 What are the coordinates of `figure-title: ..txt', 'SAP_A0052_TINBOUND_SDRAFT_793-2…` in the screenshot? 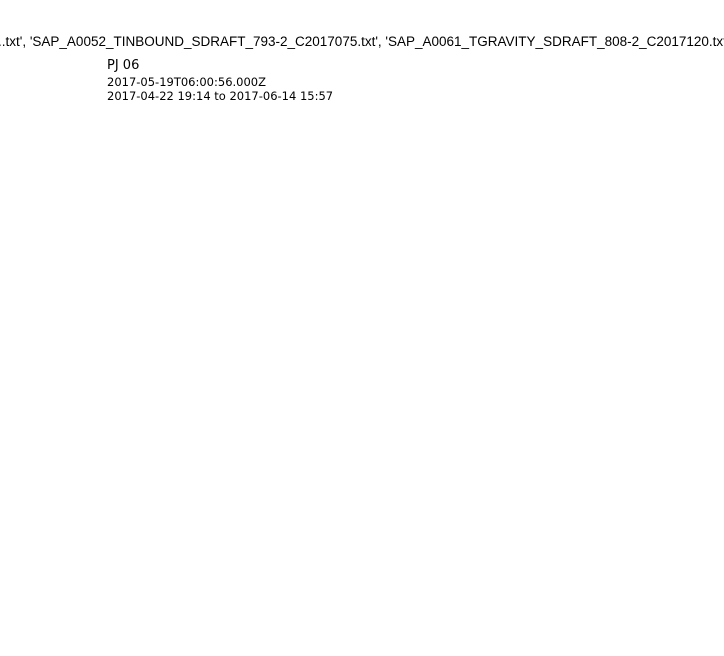 It's located at (362, 41).